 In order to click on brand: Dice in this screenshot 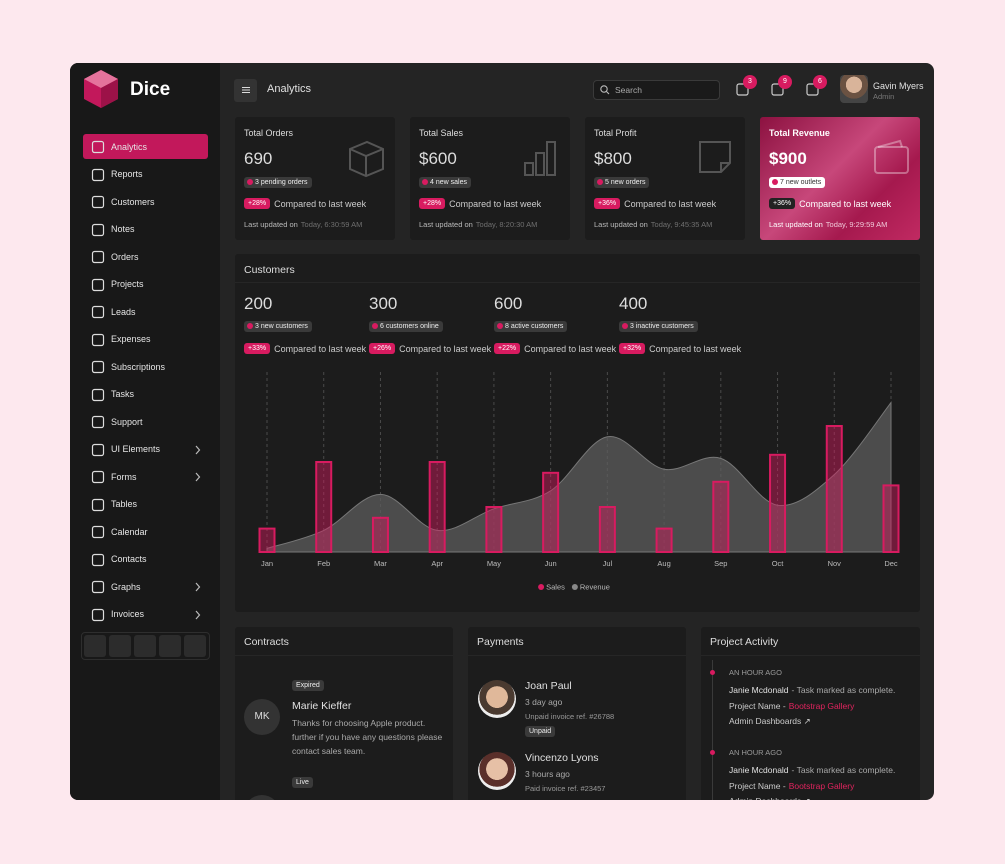, I will do `click(150, 89)`.